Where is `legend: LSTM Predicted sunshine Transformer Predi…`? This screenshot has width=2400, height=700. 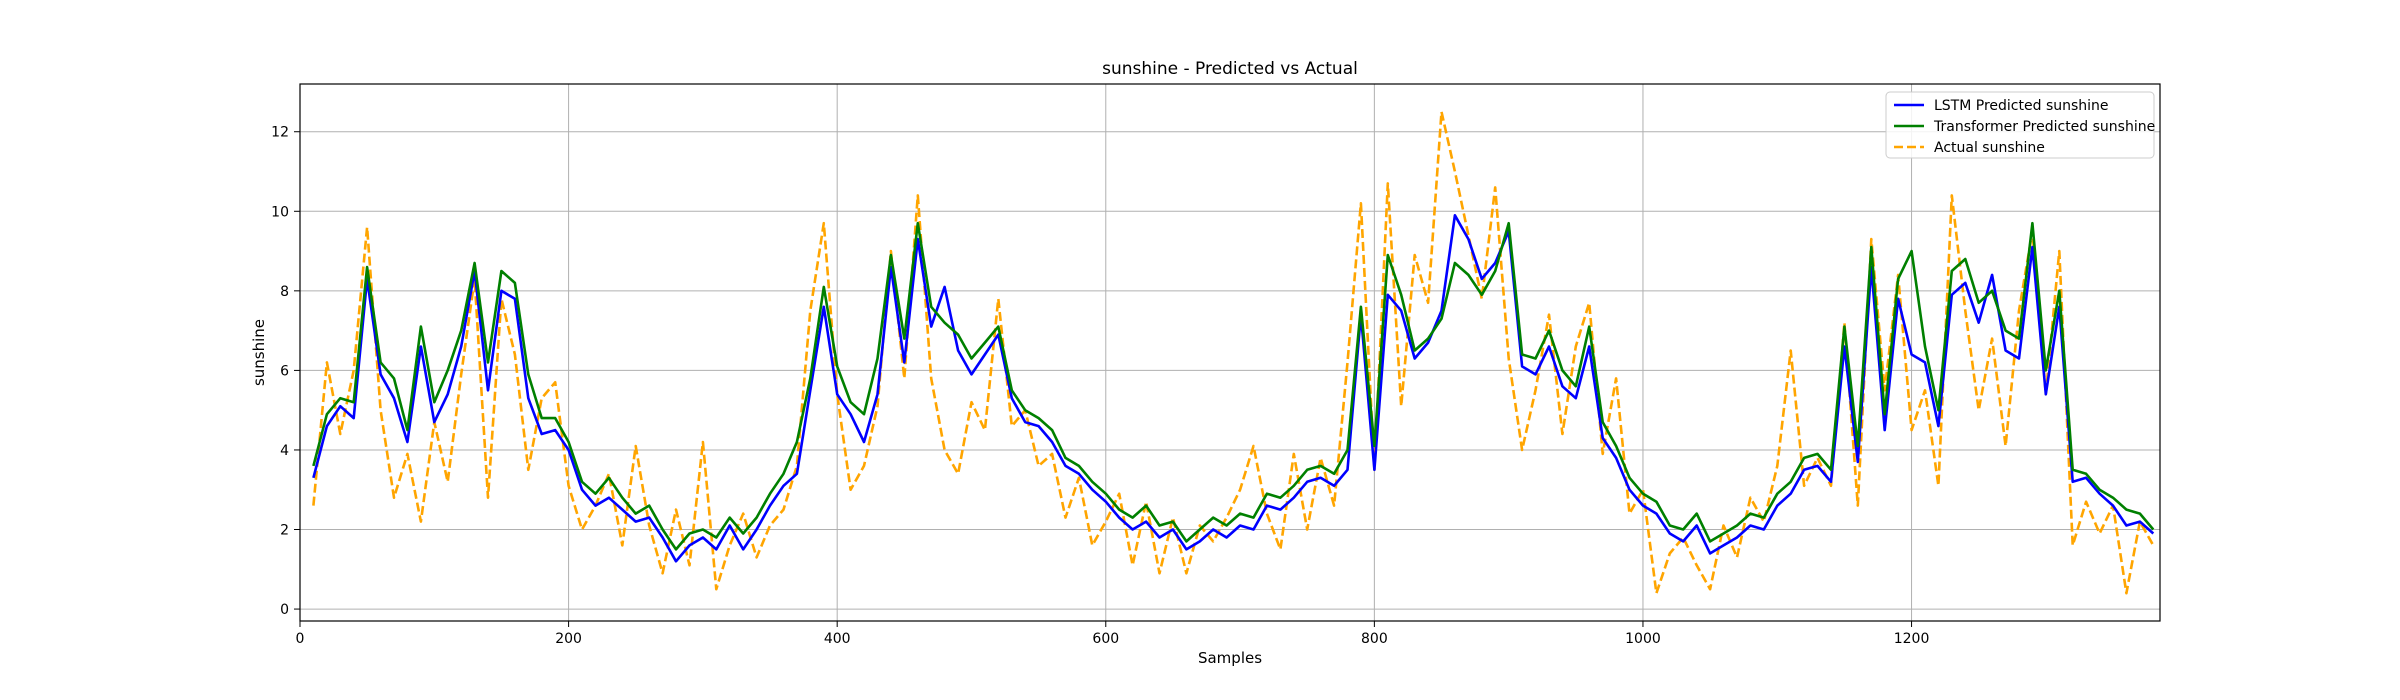 legend: LSTM Predicted sunshine Transformer Predi… is located at coordinates (2020, 125).